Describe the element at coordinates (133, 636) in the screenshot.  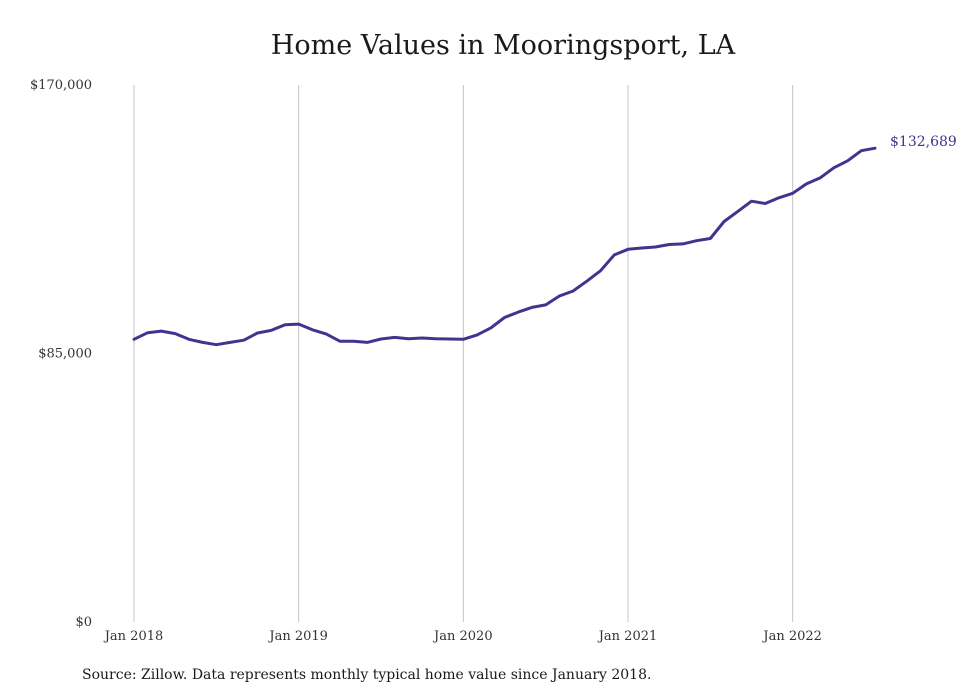
I see `x-tick-label: Jan 2018` at that location.